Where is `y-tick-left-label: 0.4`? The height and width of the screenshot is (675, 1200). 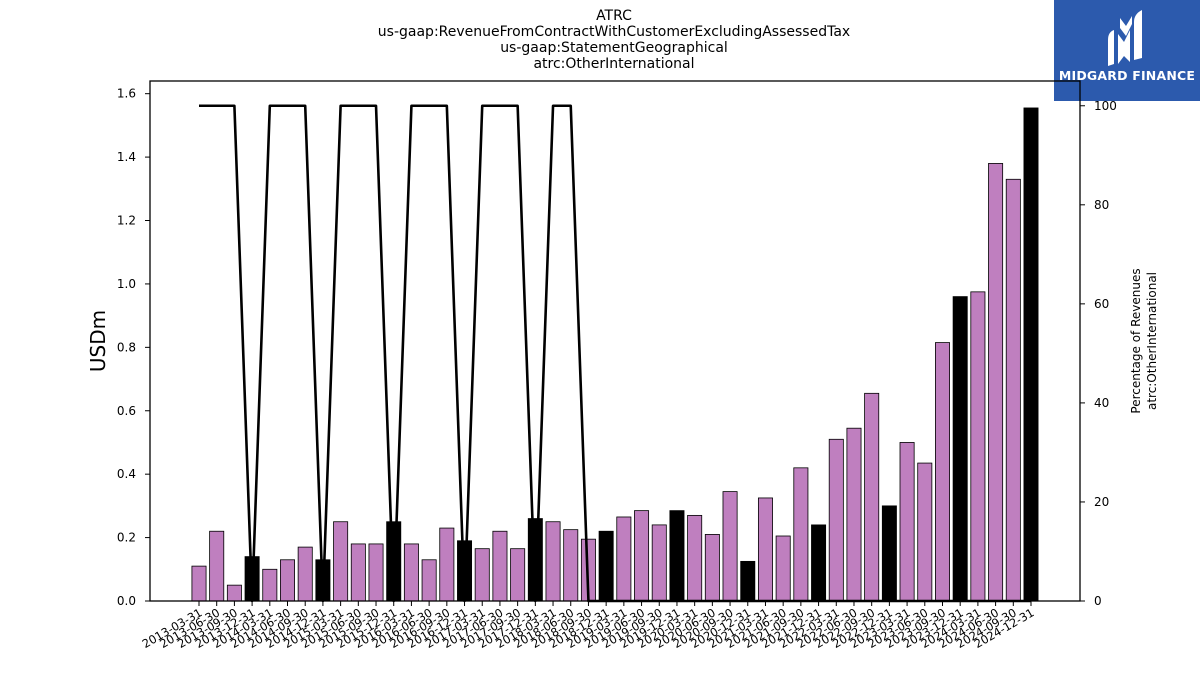 y-tick-left-label: 0.4 is located at coordinates (126, 474).